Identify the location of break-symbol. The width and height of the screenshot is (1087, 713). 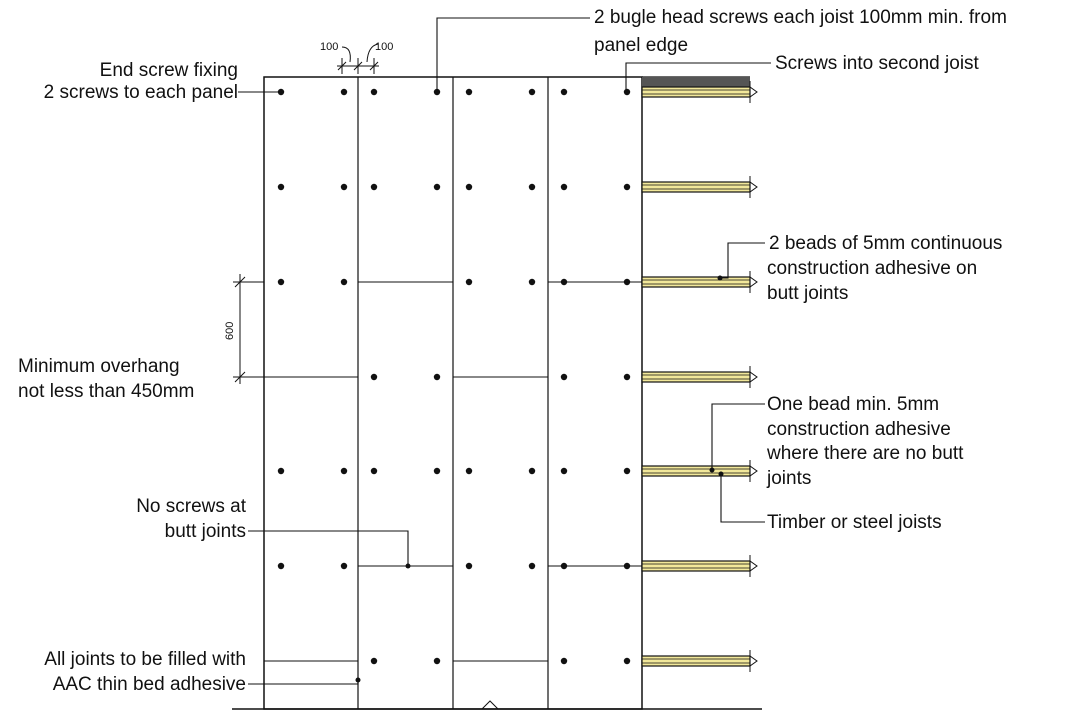
(490, 705).